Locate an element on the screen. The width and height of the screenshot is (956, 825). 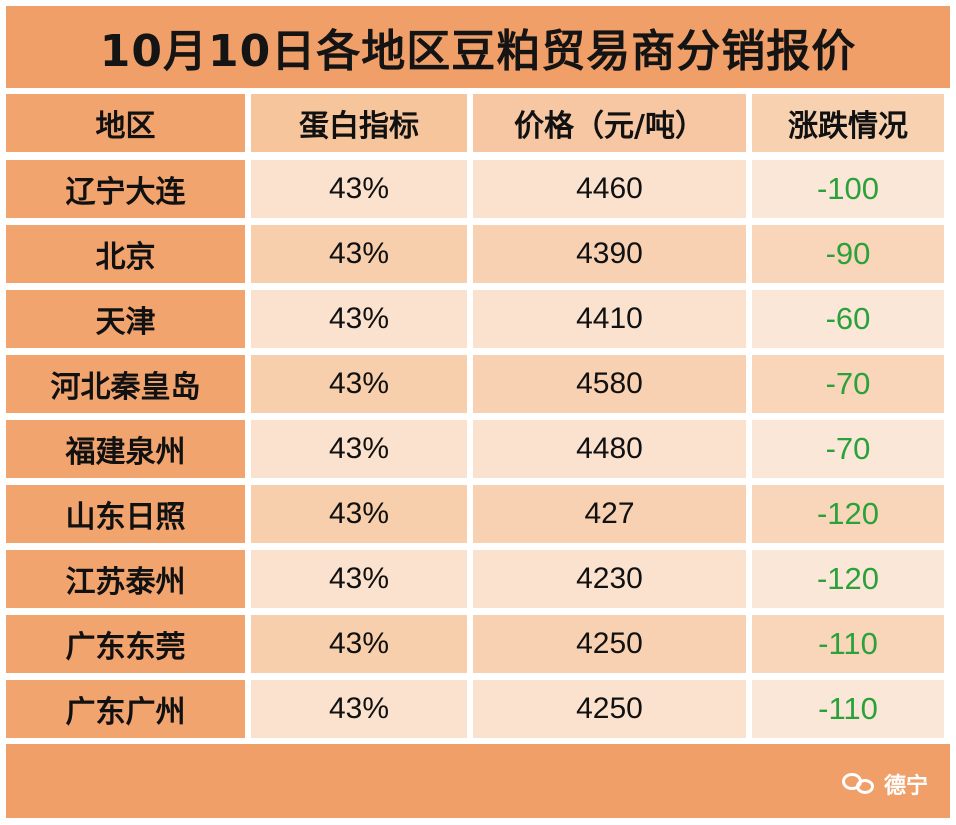
table-row: 广东广州 43% 4250 -110 is located at coordinates (478, 709).